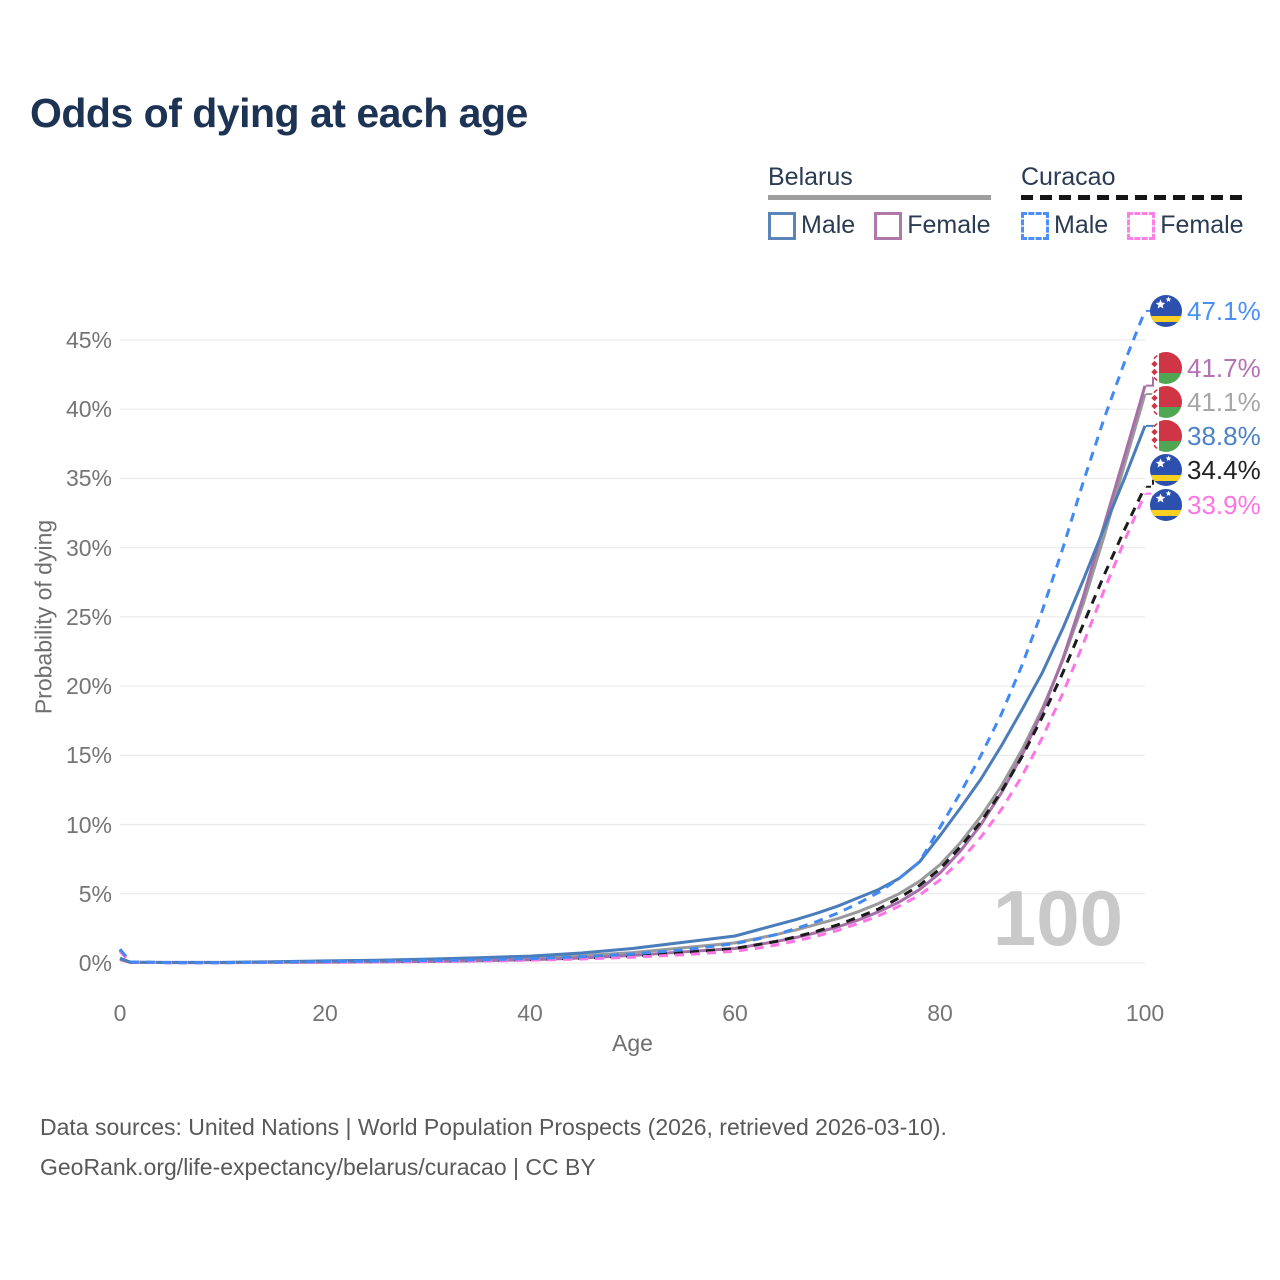 The width and height of the screenshot is (1280, 1280). Describe the element at coordinates (88, 755) in the screenshot. I see `y-tick-label: 15%` at that location.